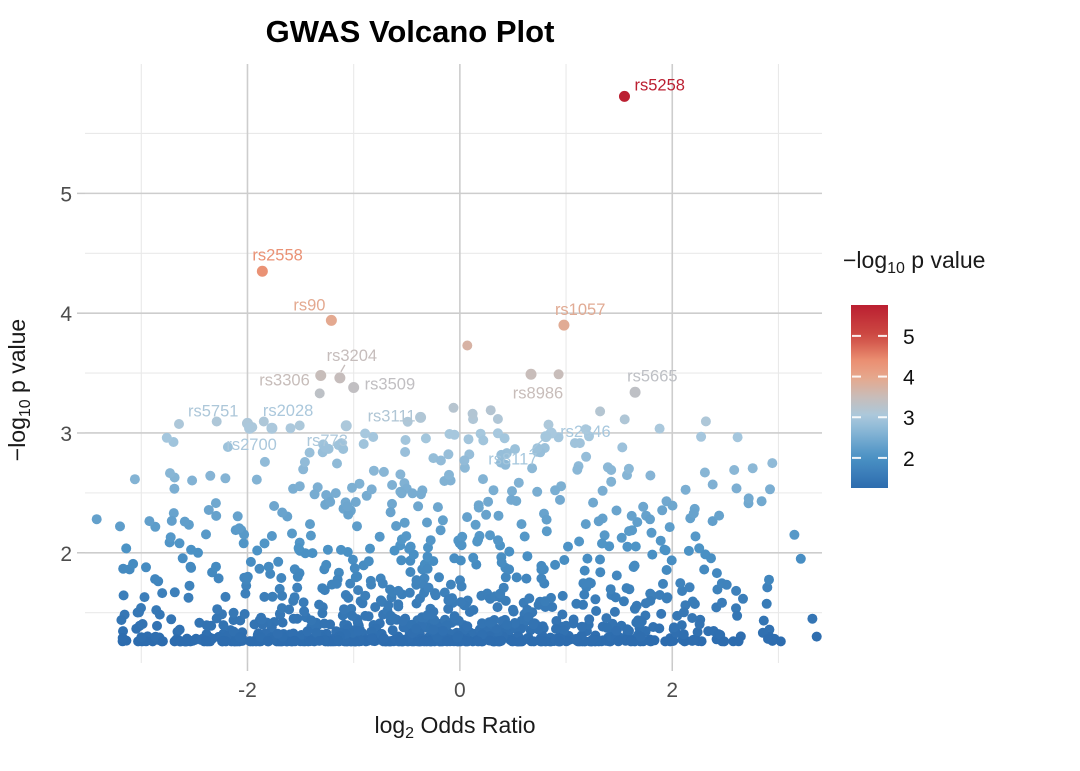 Image resolution: width=1080 pixels, height=771 pixels. What do you see at coordinates (247, 690) in the screenshot?
I see `x-tick-label: -2` at bounding box center [247, 690].